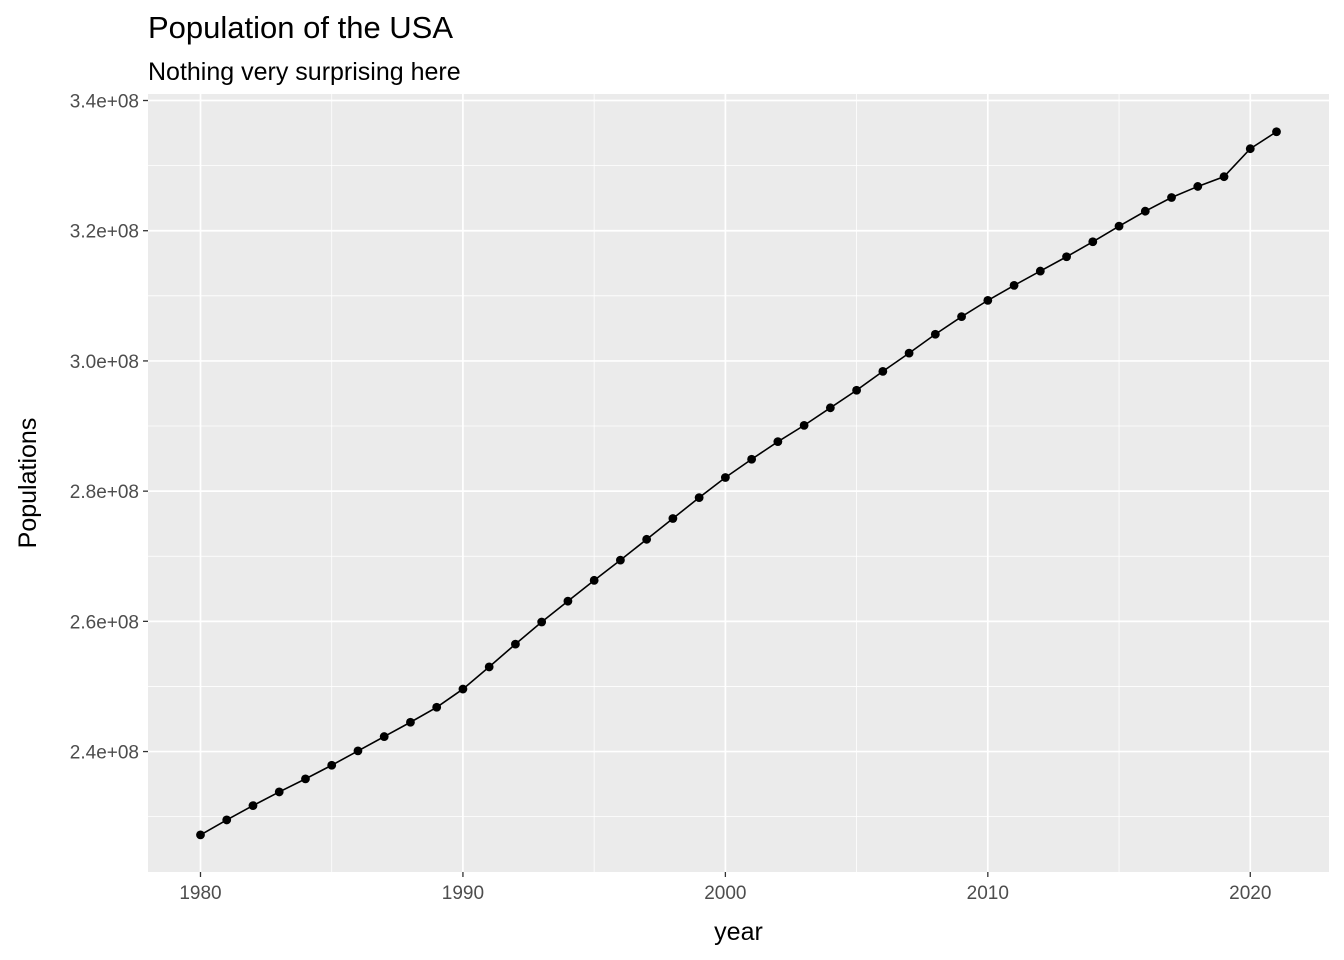  What do you see at coordinates (988, 893) in the screenshot?
I see `x-tick-label: 2010` at bounding box center [988, 893].